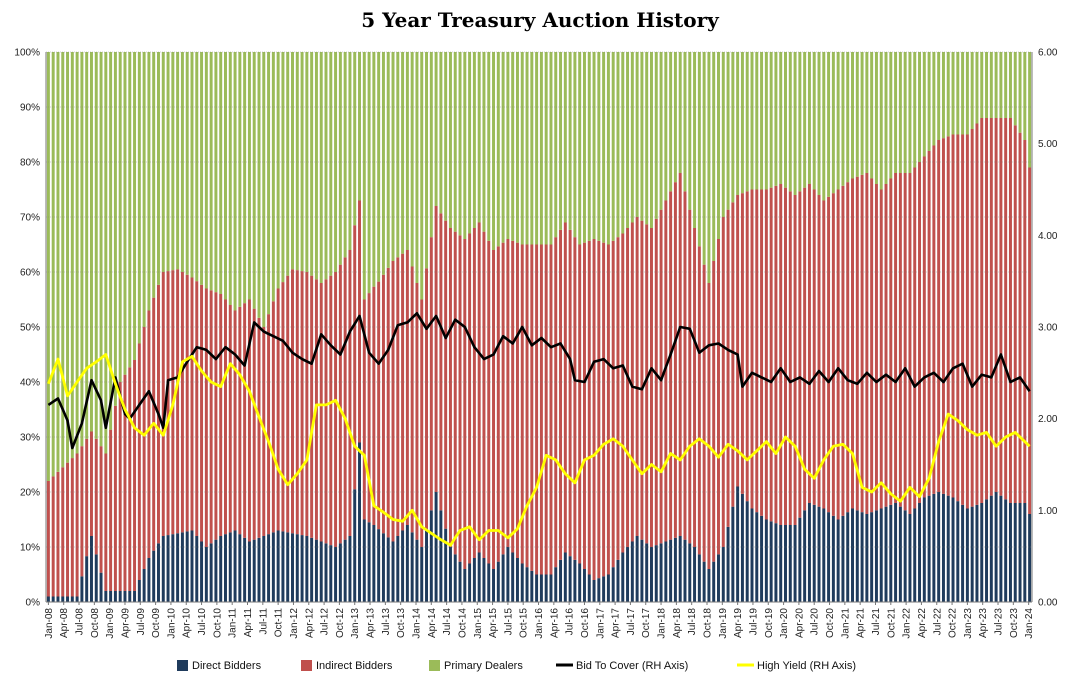  Describe the element at coordinates (968, 623) in the screenshot. I see `x-tick-label: Jan-23` at that location.